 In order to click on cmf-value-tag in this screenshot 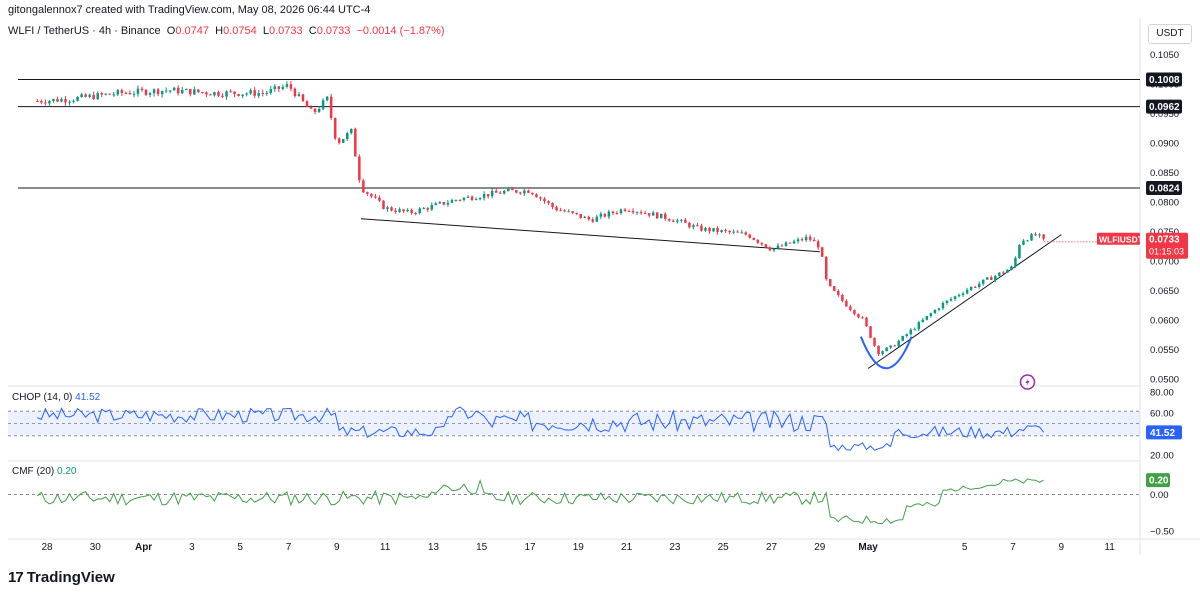, I will do `click(1158, 480)`.